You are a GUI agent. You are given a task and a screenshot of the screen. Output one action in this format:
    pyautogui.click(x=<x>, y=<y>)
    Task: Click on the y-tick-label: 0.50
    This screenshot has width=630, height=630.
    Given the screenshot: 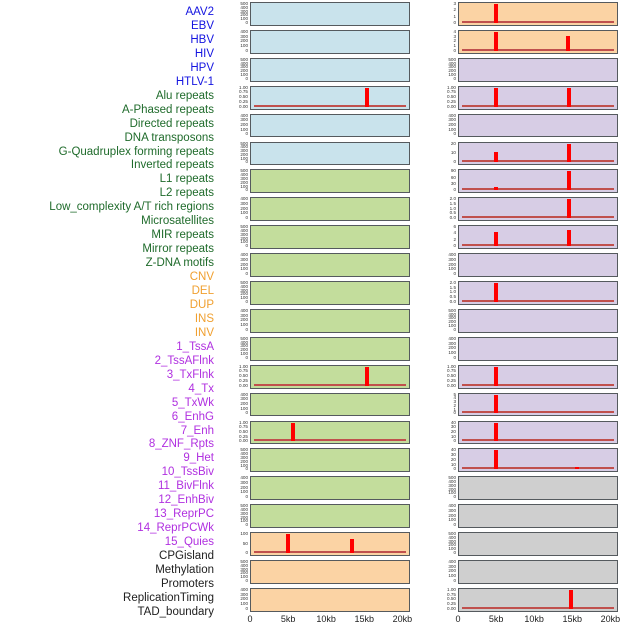 What is the action you would take?
    pyautogui.click(x=451, y=376)
    